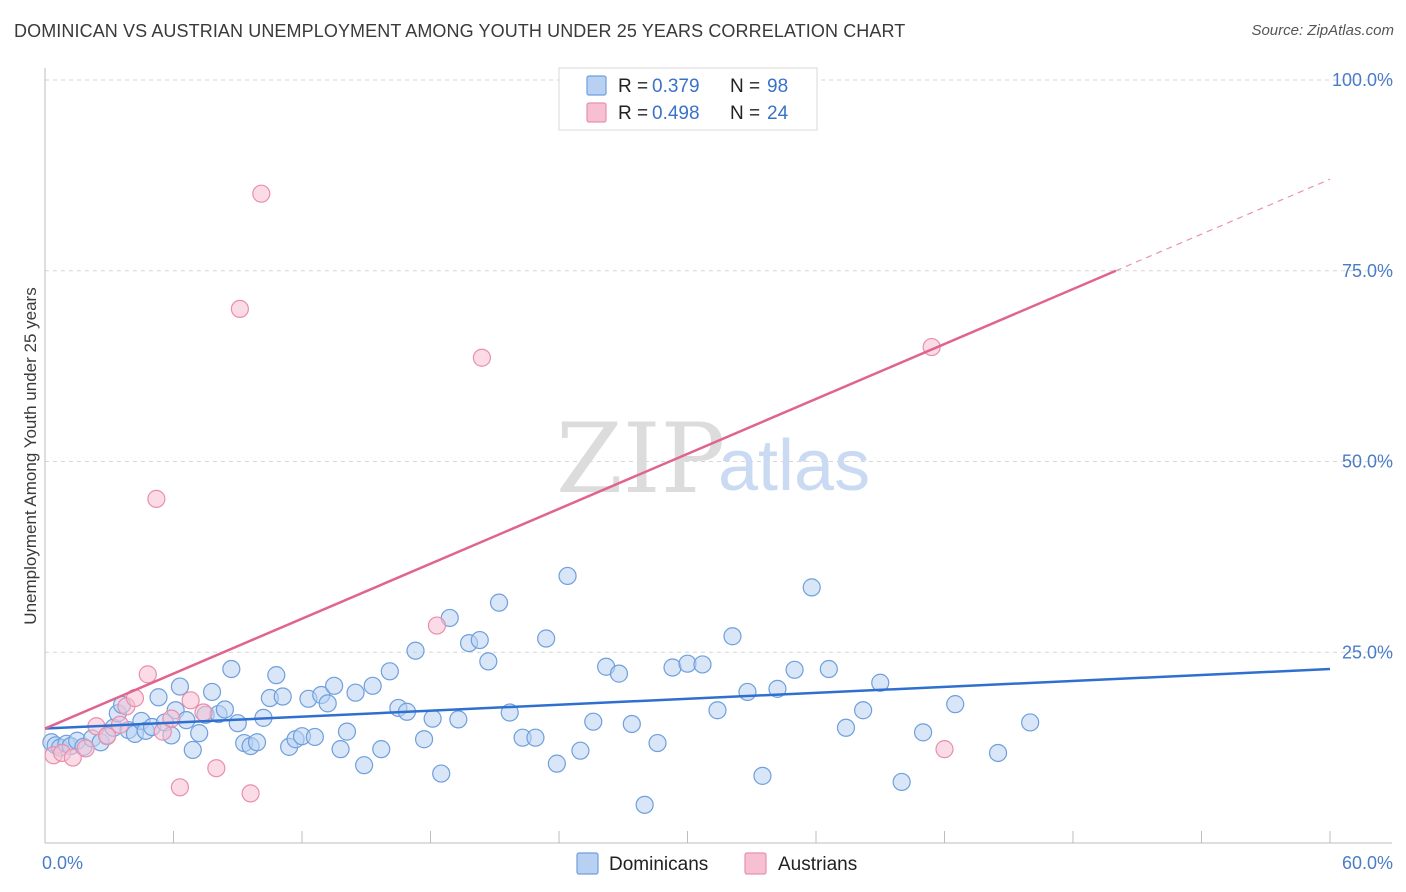 The image size is (1406, 892). What do you see at coordinates (777, 86) in the screenshot?
I see `legend-n-value-dominicans: 98` at bounding box center [777, 86].